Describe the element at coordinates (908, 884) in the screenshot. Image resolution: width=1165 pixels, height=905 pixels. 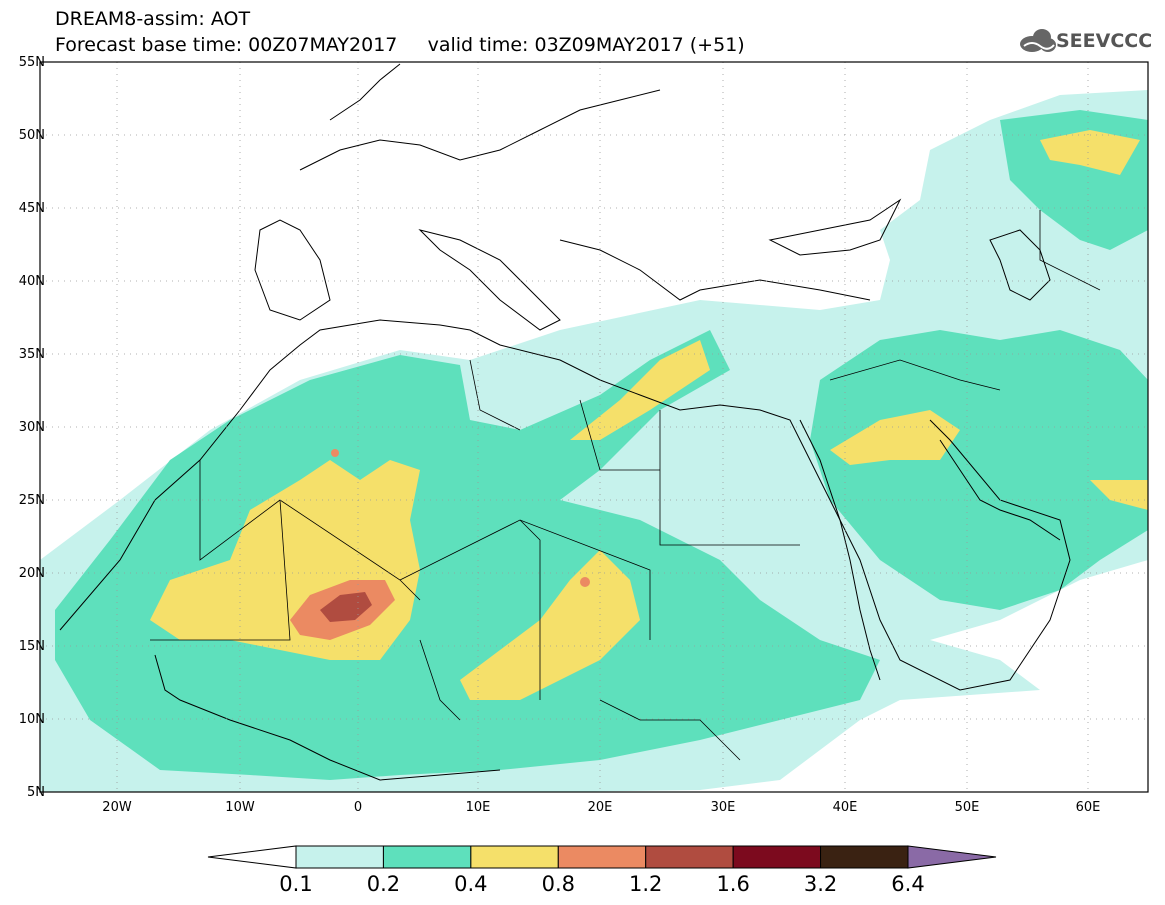
I see `colorbar-label: 6.4` at that location.